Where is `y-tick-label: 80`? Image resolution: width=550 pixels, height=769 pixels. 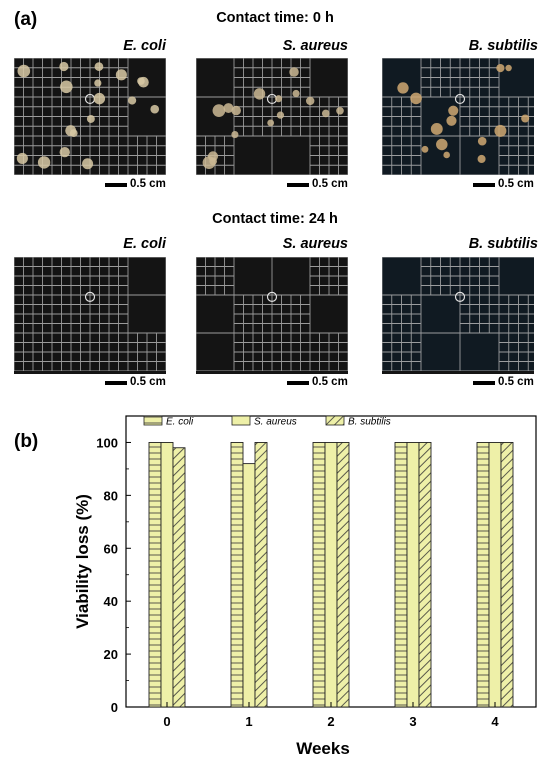
y-tick-label: 80 is located at coordinates (111, 495).